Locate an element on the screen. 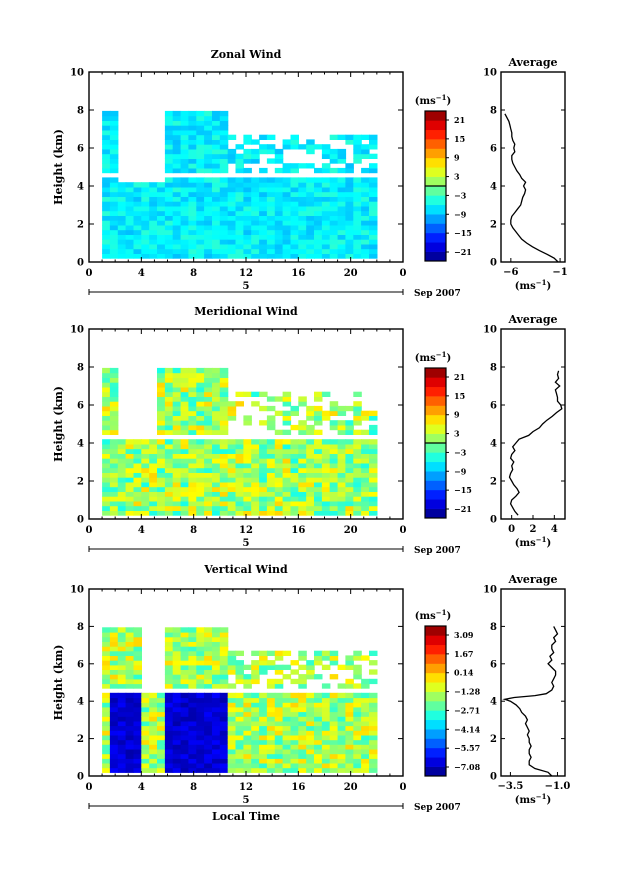  average-y-tick-label: 6 is located at coordinates (493, 406).